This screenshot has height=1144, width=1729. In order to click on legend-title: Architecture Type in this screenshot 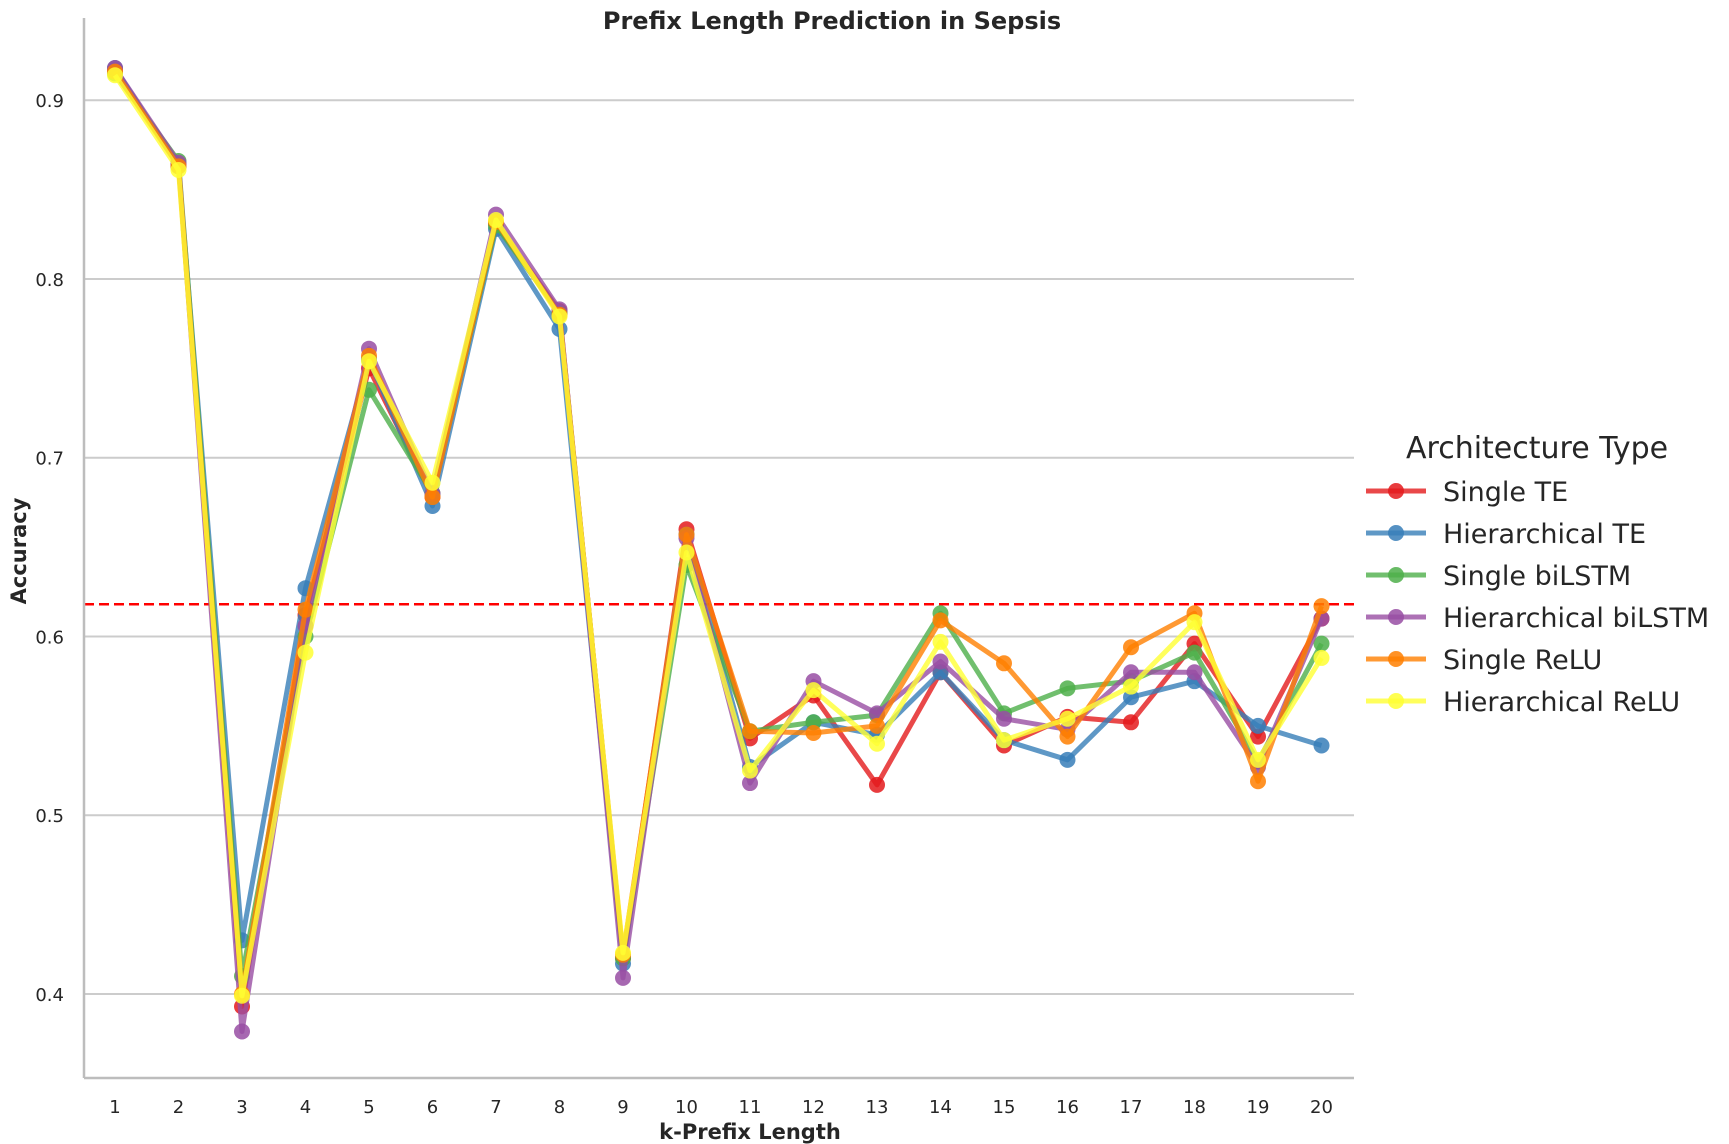, I will do `click(1537, 448)`.